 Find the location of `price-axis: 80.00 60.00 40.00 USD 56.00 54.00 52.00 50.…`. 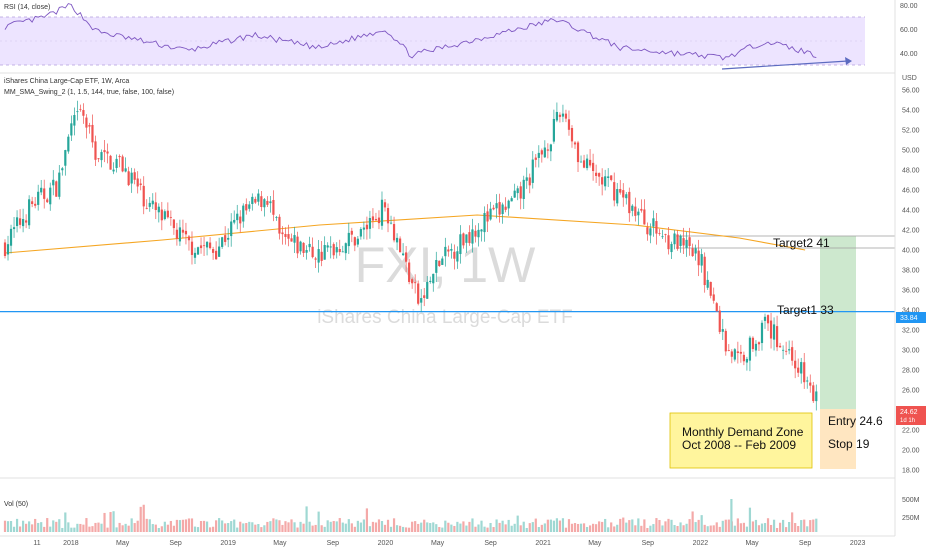

price-axis: 80.00 60.00 40.00 USD 56.00 54.00 52.00 50.… is located at coordinates (910, 268).